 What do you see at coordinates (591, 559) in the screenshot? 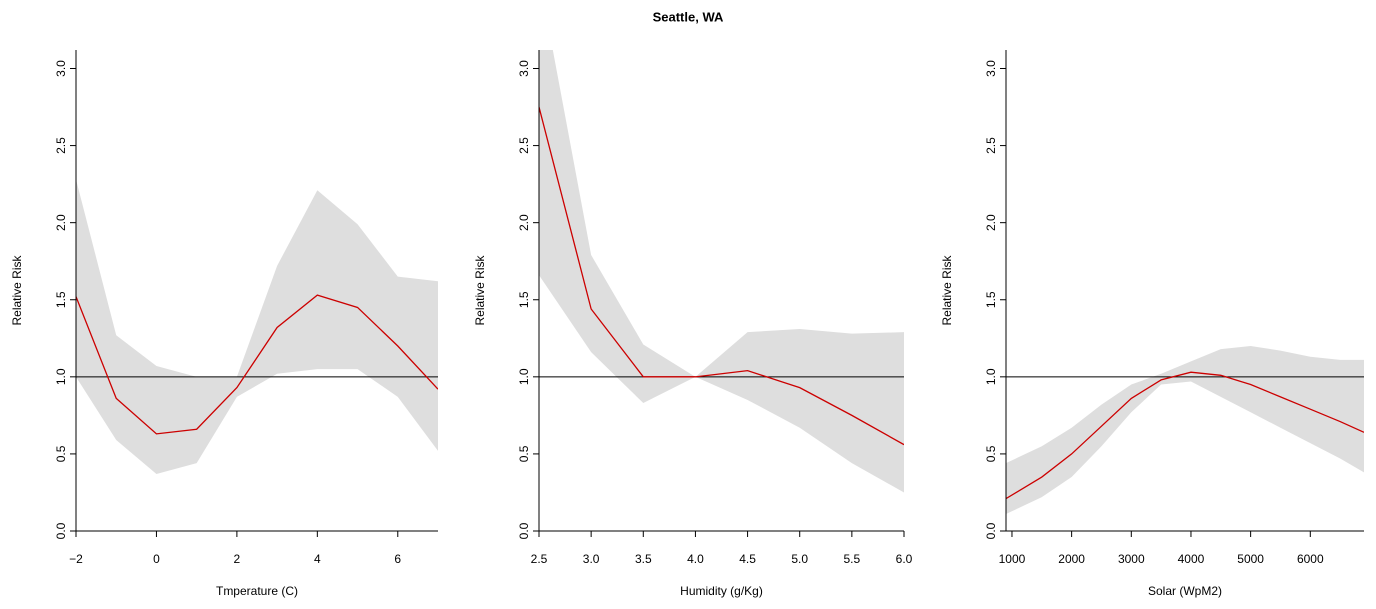
I see `x-tick-label: 3.0` at bounding box center [591, 559].